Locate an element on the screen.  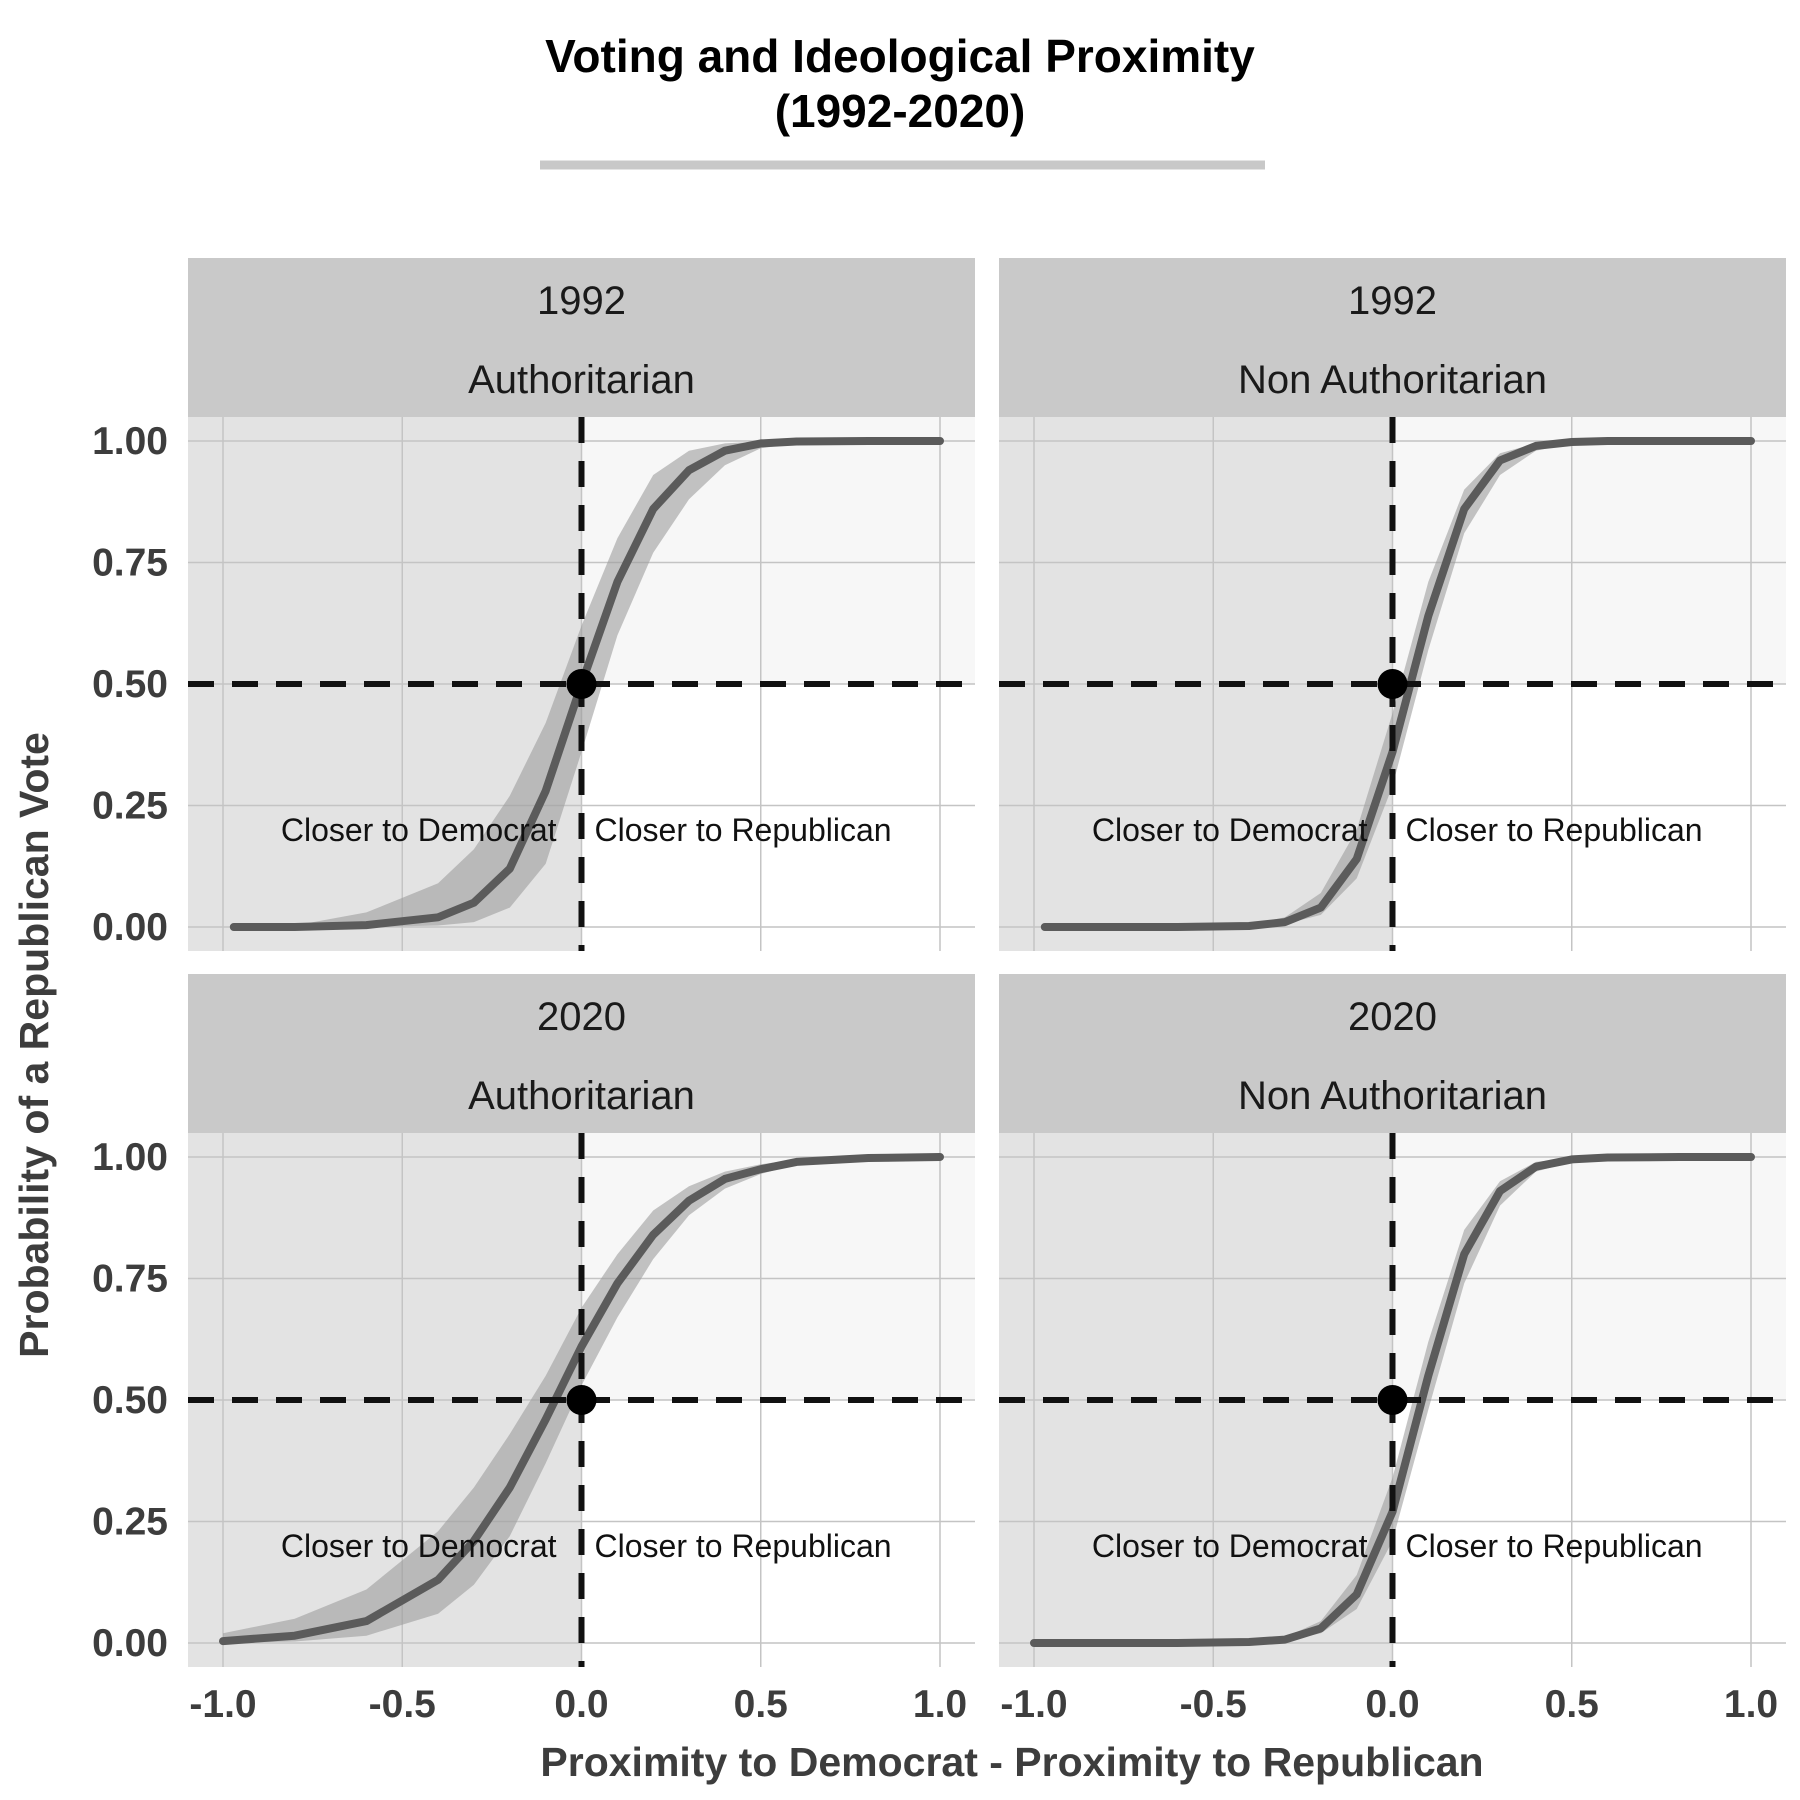
chart-title: Voting and Ideological Proximity is located at coordinates (900, 56).